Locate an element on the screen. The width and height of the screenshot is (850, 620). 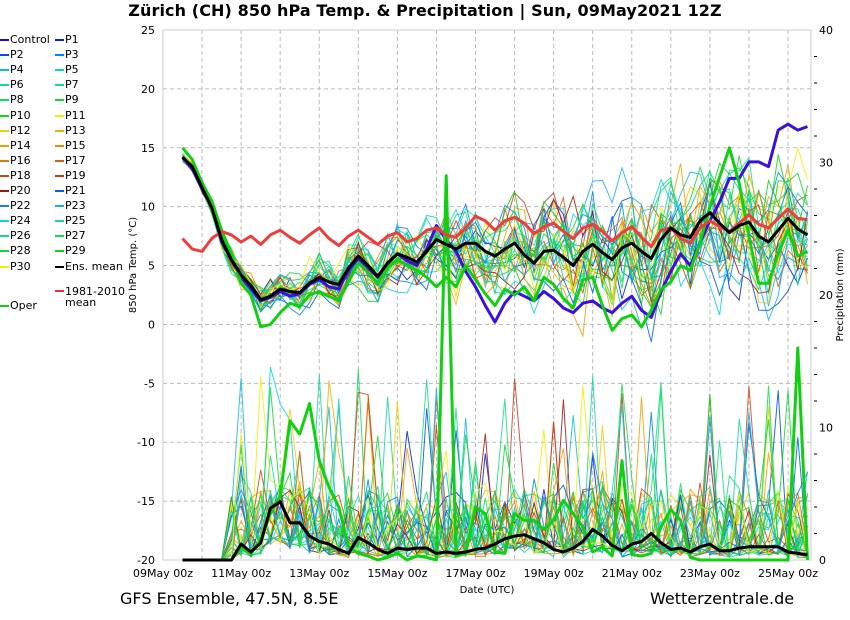
legend-label: P22 is located at coordinates (20, 206).